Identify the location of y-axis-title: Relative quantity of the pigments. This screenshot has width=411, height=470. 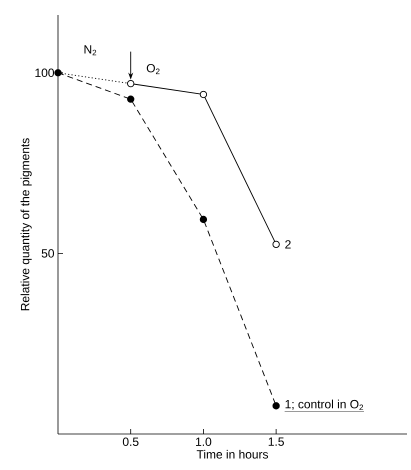
(26, 224).